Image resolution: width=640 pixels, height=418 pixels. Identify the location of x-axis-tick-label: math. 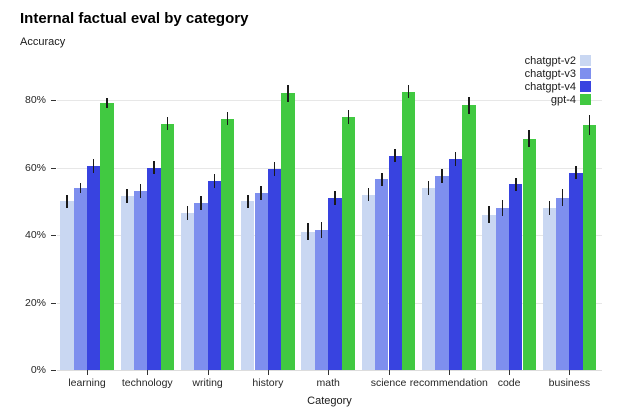
(328, 383).